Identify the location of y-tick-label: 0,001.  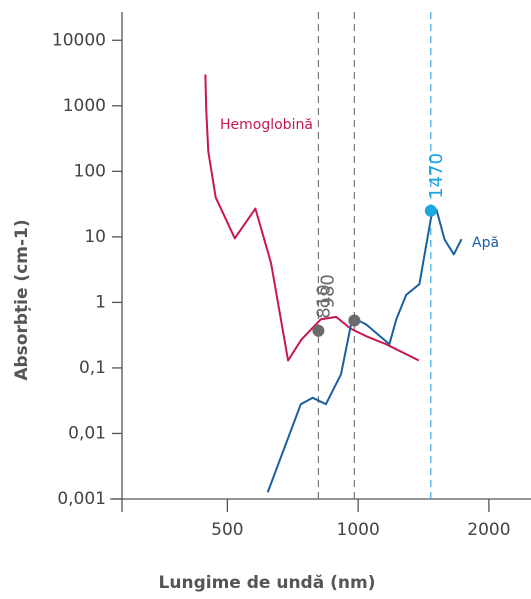
(81, 499).